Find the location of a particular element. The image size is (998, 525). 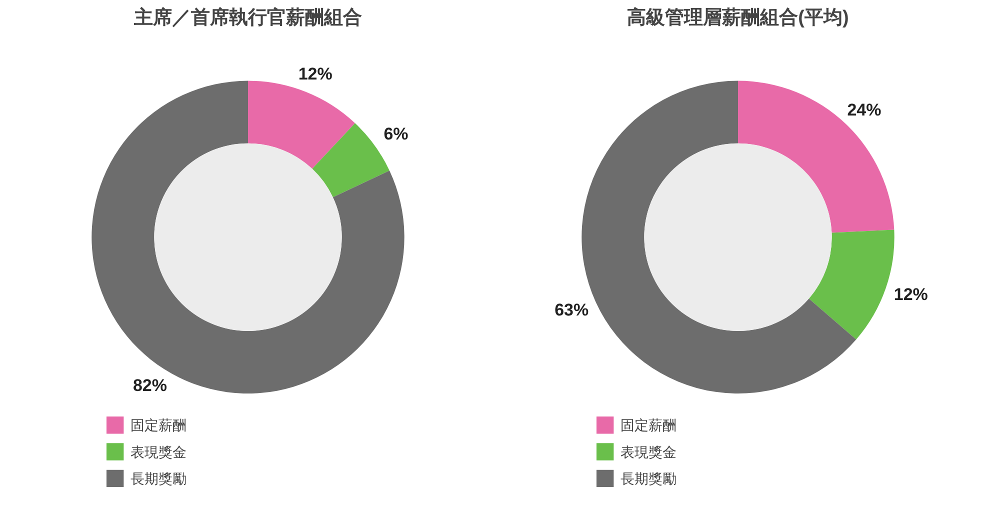

data-label: 6% is located at coordinates (396, 134).